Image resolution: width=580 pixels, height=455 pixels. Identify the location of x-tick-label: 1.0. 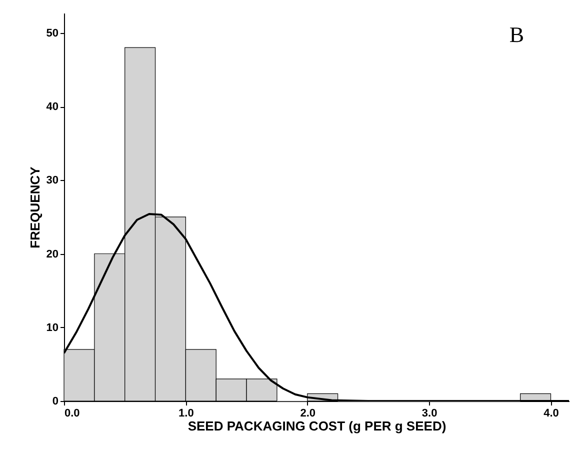
(186, 414).